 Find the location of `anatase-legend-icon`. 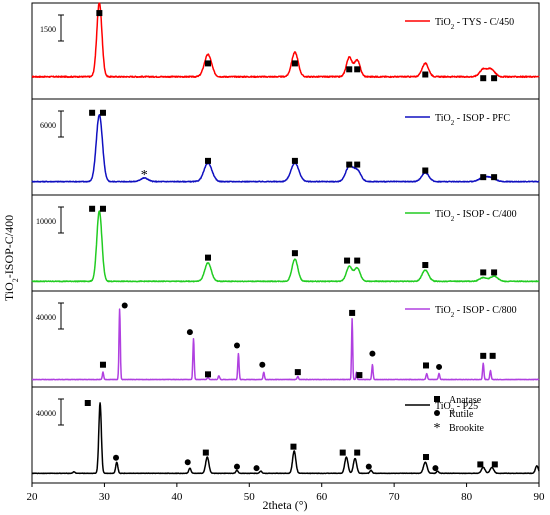

anatase-legend-icon is located at coordinates (437, 399).